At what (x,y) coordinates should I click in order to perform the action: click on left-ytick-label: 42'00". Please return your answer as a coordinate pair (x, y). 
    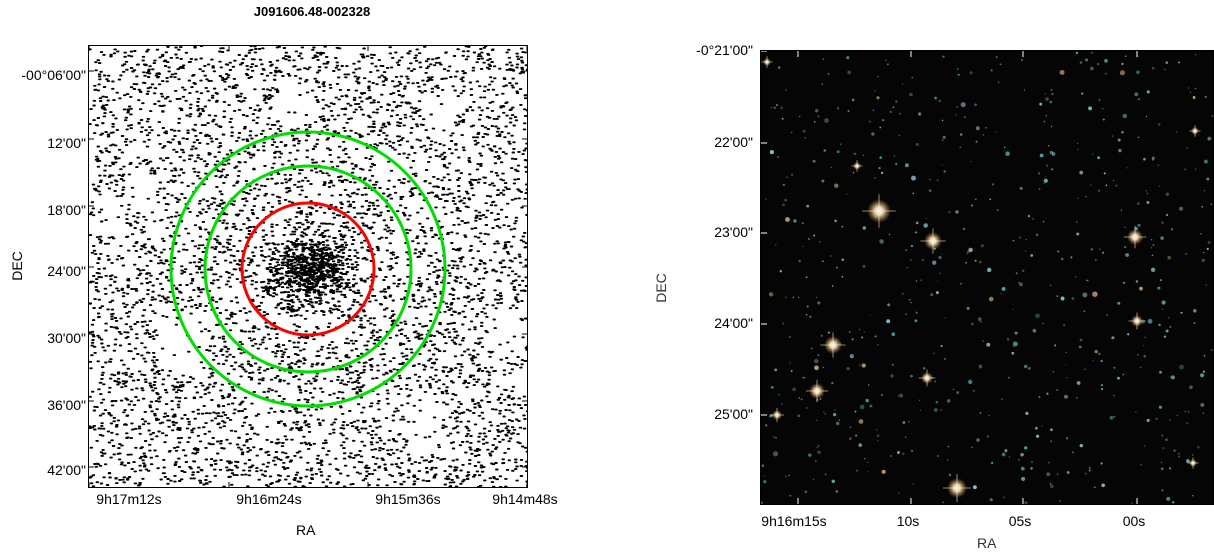
    Looking at the image, I should click on (66, 470).